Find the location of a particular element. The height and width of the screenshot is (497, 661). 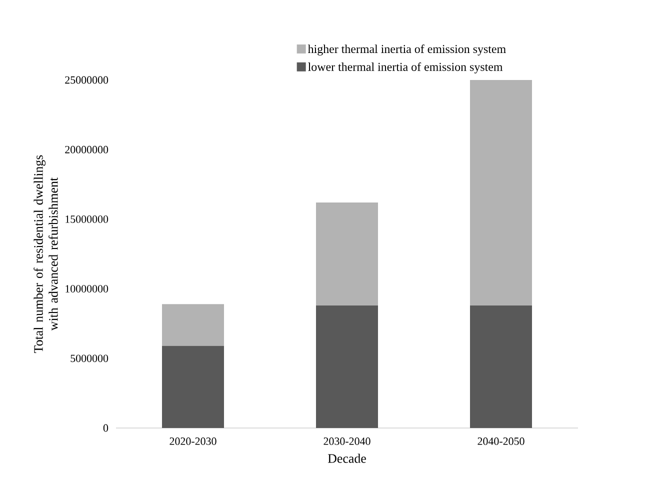

x-tick-label: 2020-2030 is located at coordinates (193, 441).